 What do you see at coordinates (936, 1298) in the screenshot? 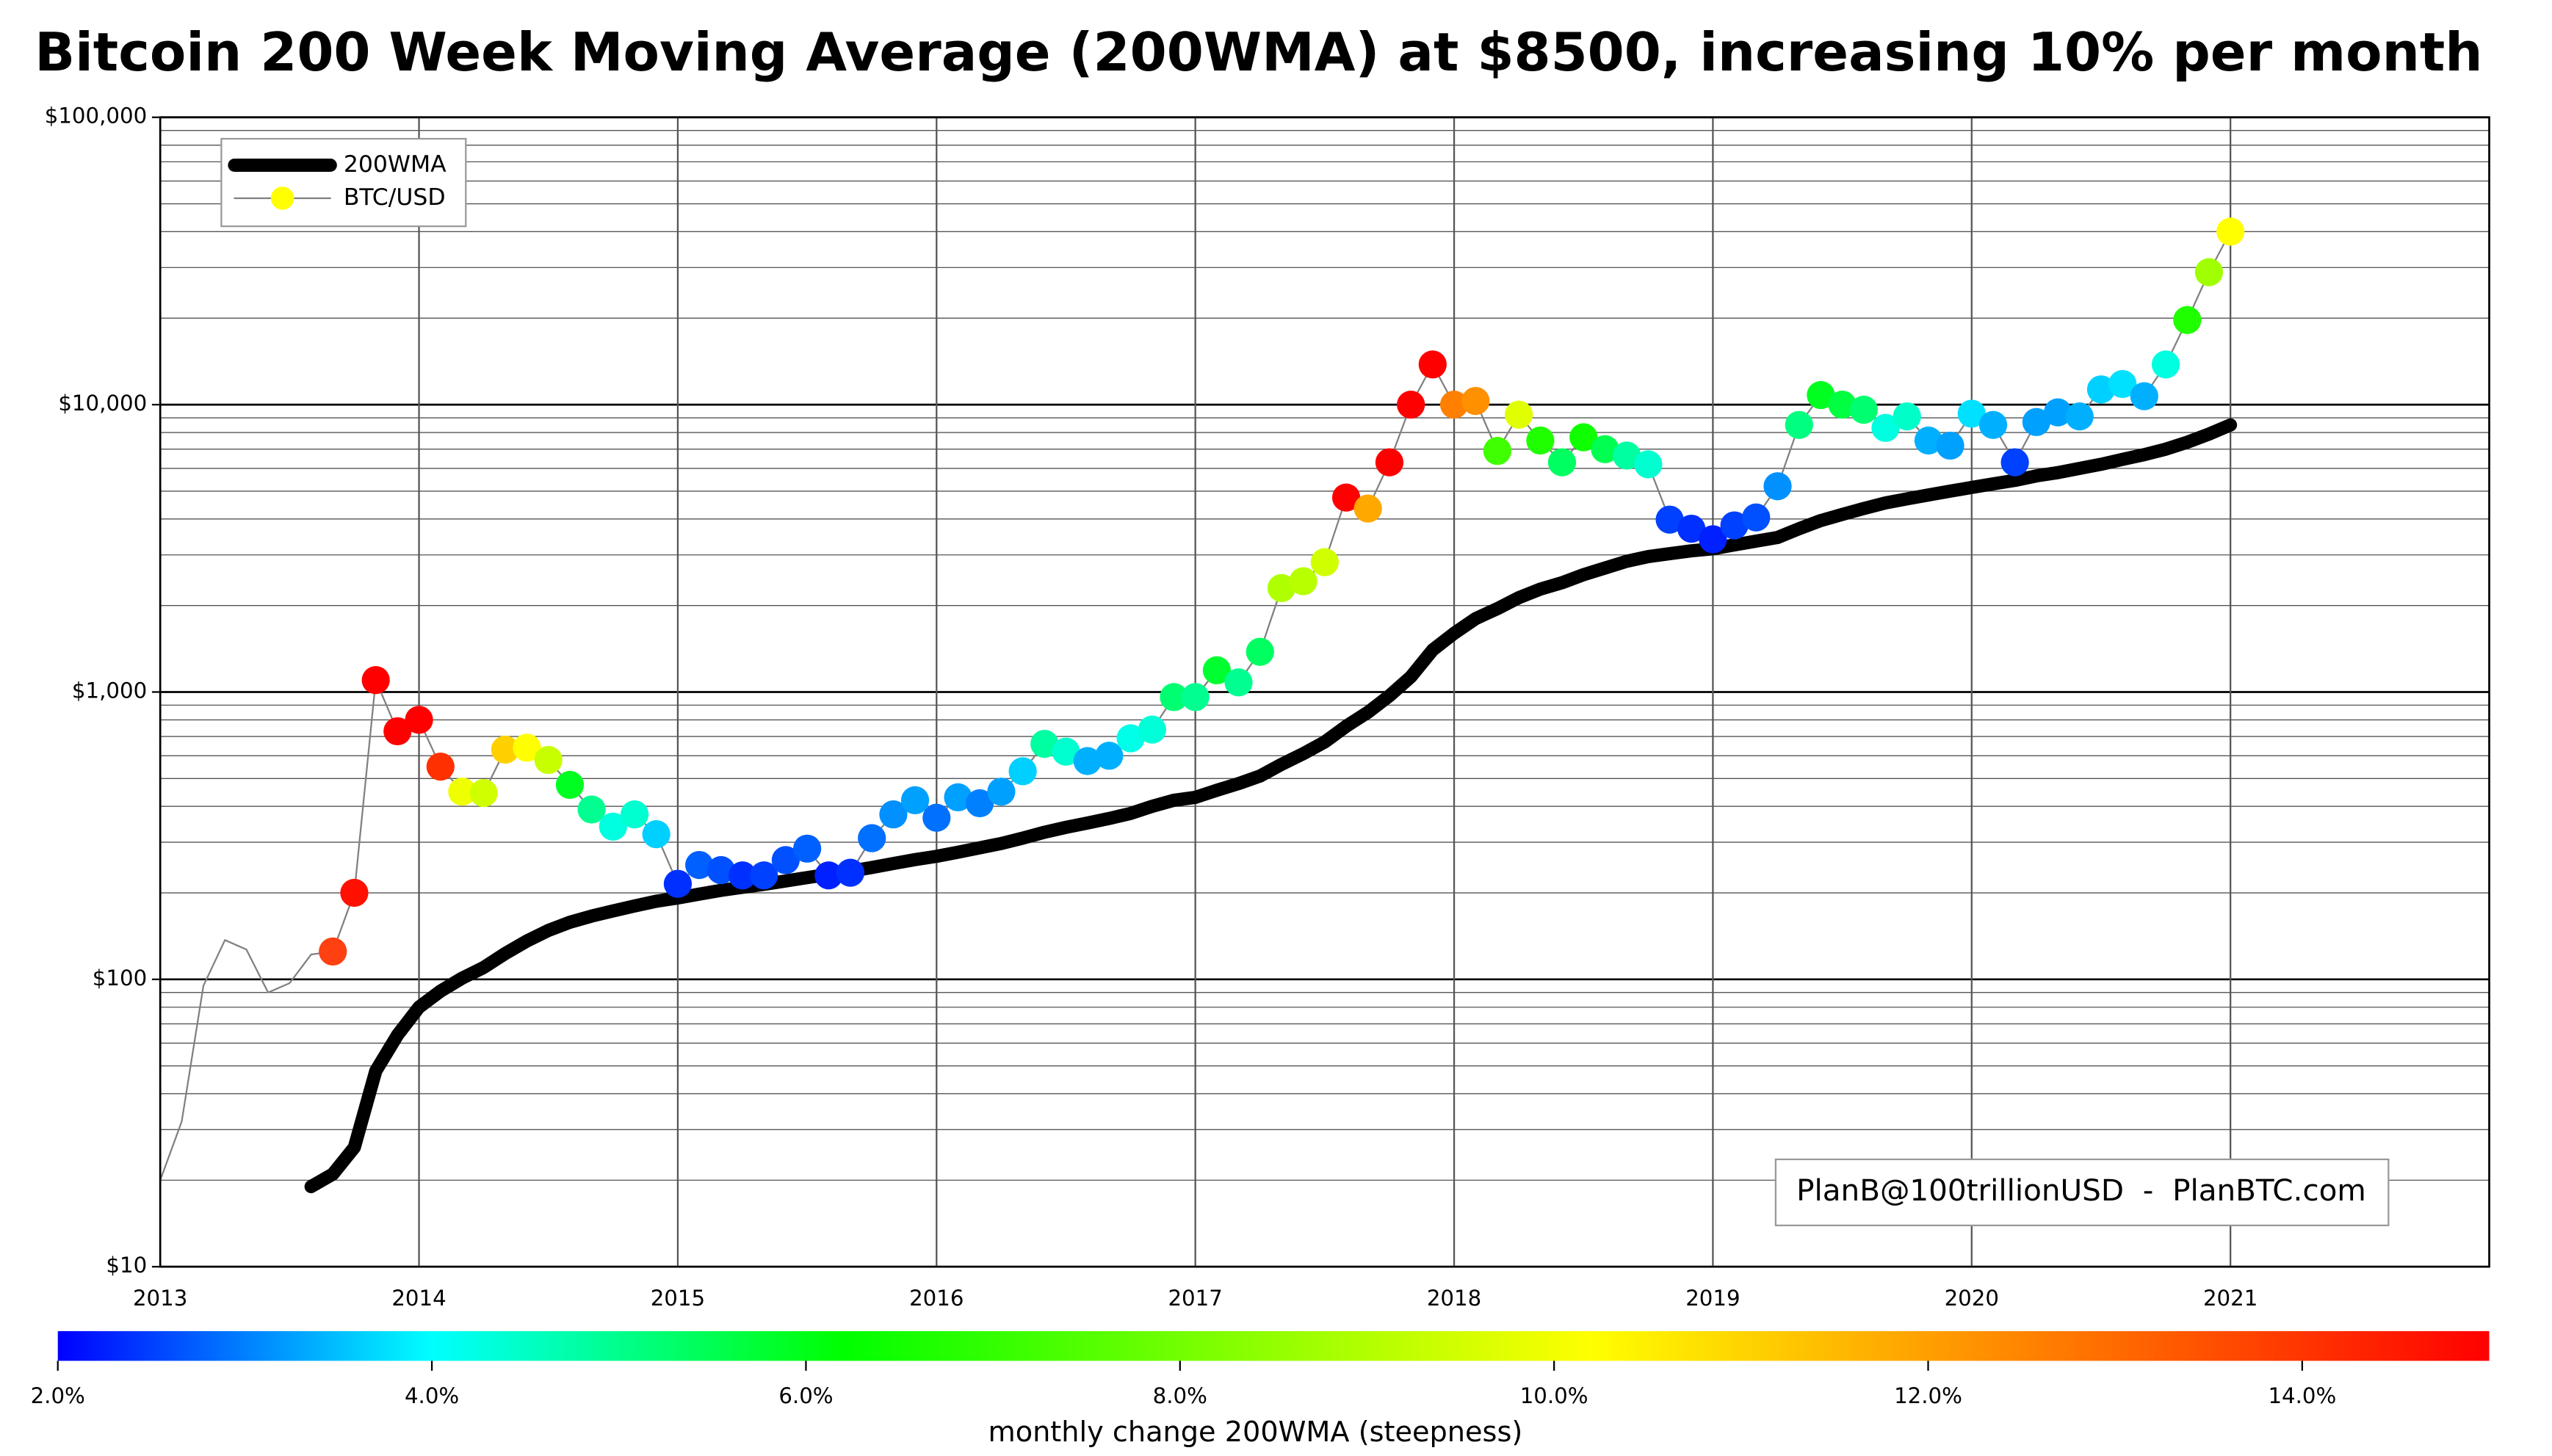
I see `x-tick-label: 2016` at bounding box center [936, 1298].